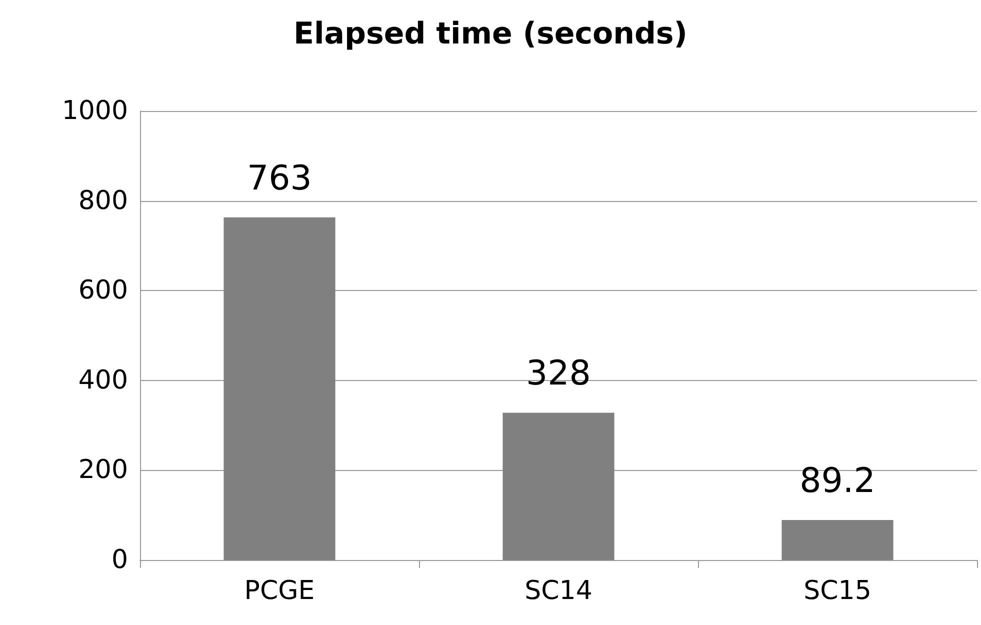 The width and height of the screenshot is (981, 625). I want to click on x-tick-label: PCGE, so click(279, 591).